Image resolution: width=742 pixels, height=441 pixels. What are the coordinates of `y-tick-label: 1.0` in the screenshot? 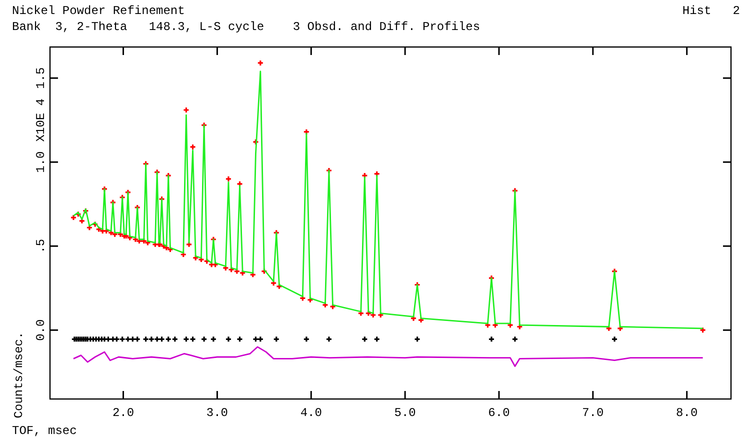 It's located at (41, 162).